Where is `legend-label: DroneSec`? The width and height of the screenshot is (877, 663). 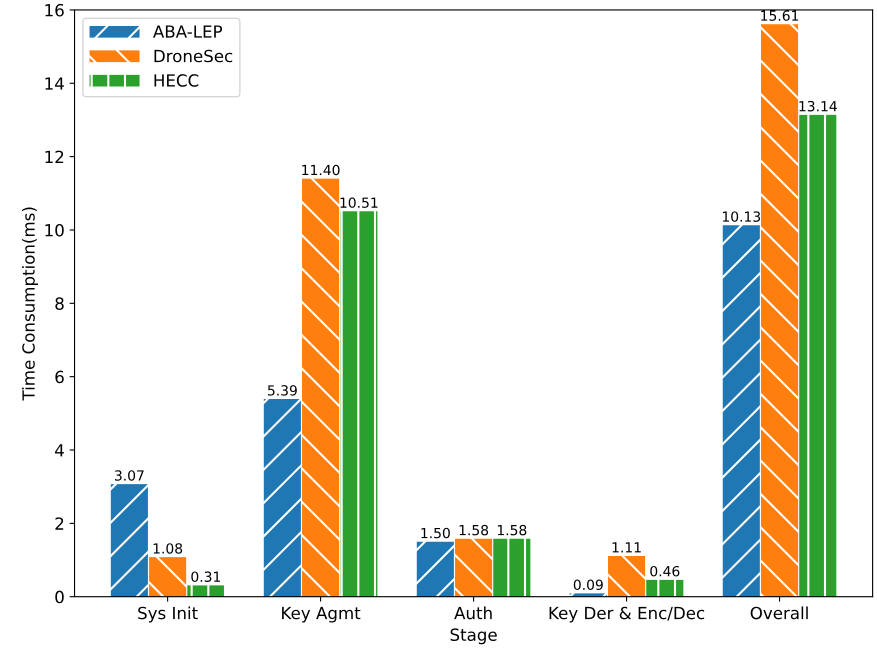 legend-label: DroneSec is located at coordinates (193, 56).